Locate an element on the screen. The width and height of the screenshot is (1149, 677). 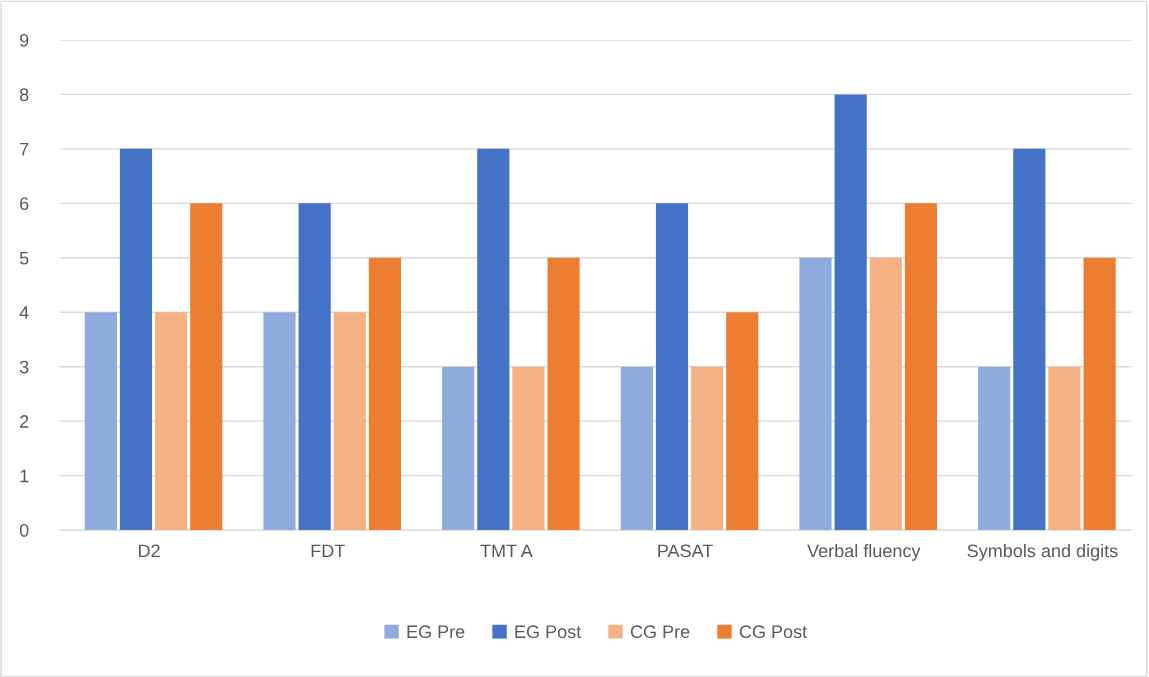
y-tick-label: 3 is located at coordinates (24, 367).